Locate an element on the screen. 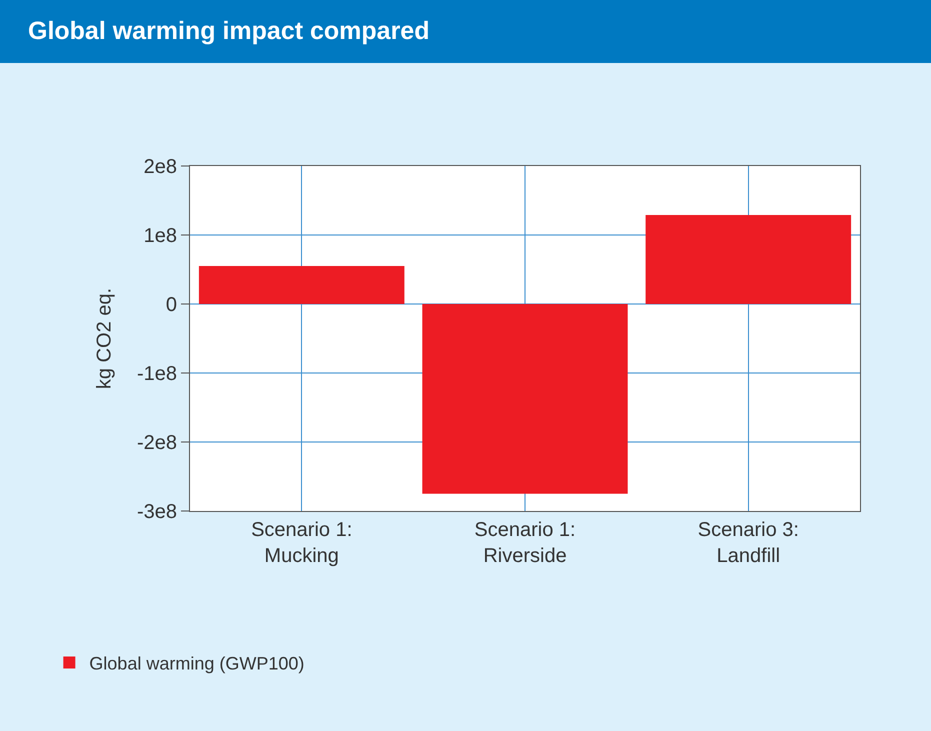  y-axis-title: kg CO2 eq. is located at coordinates (104, 339).